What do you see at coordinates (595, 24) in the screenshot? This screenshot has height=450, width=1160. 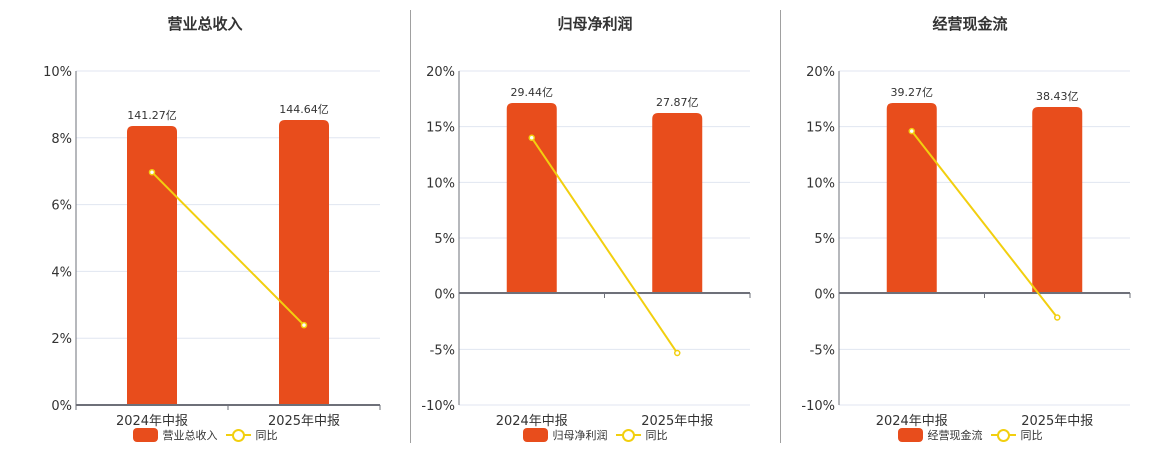 I see `chart-title: 归母净利润` at bounding box center [595, 24].